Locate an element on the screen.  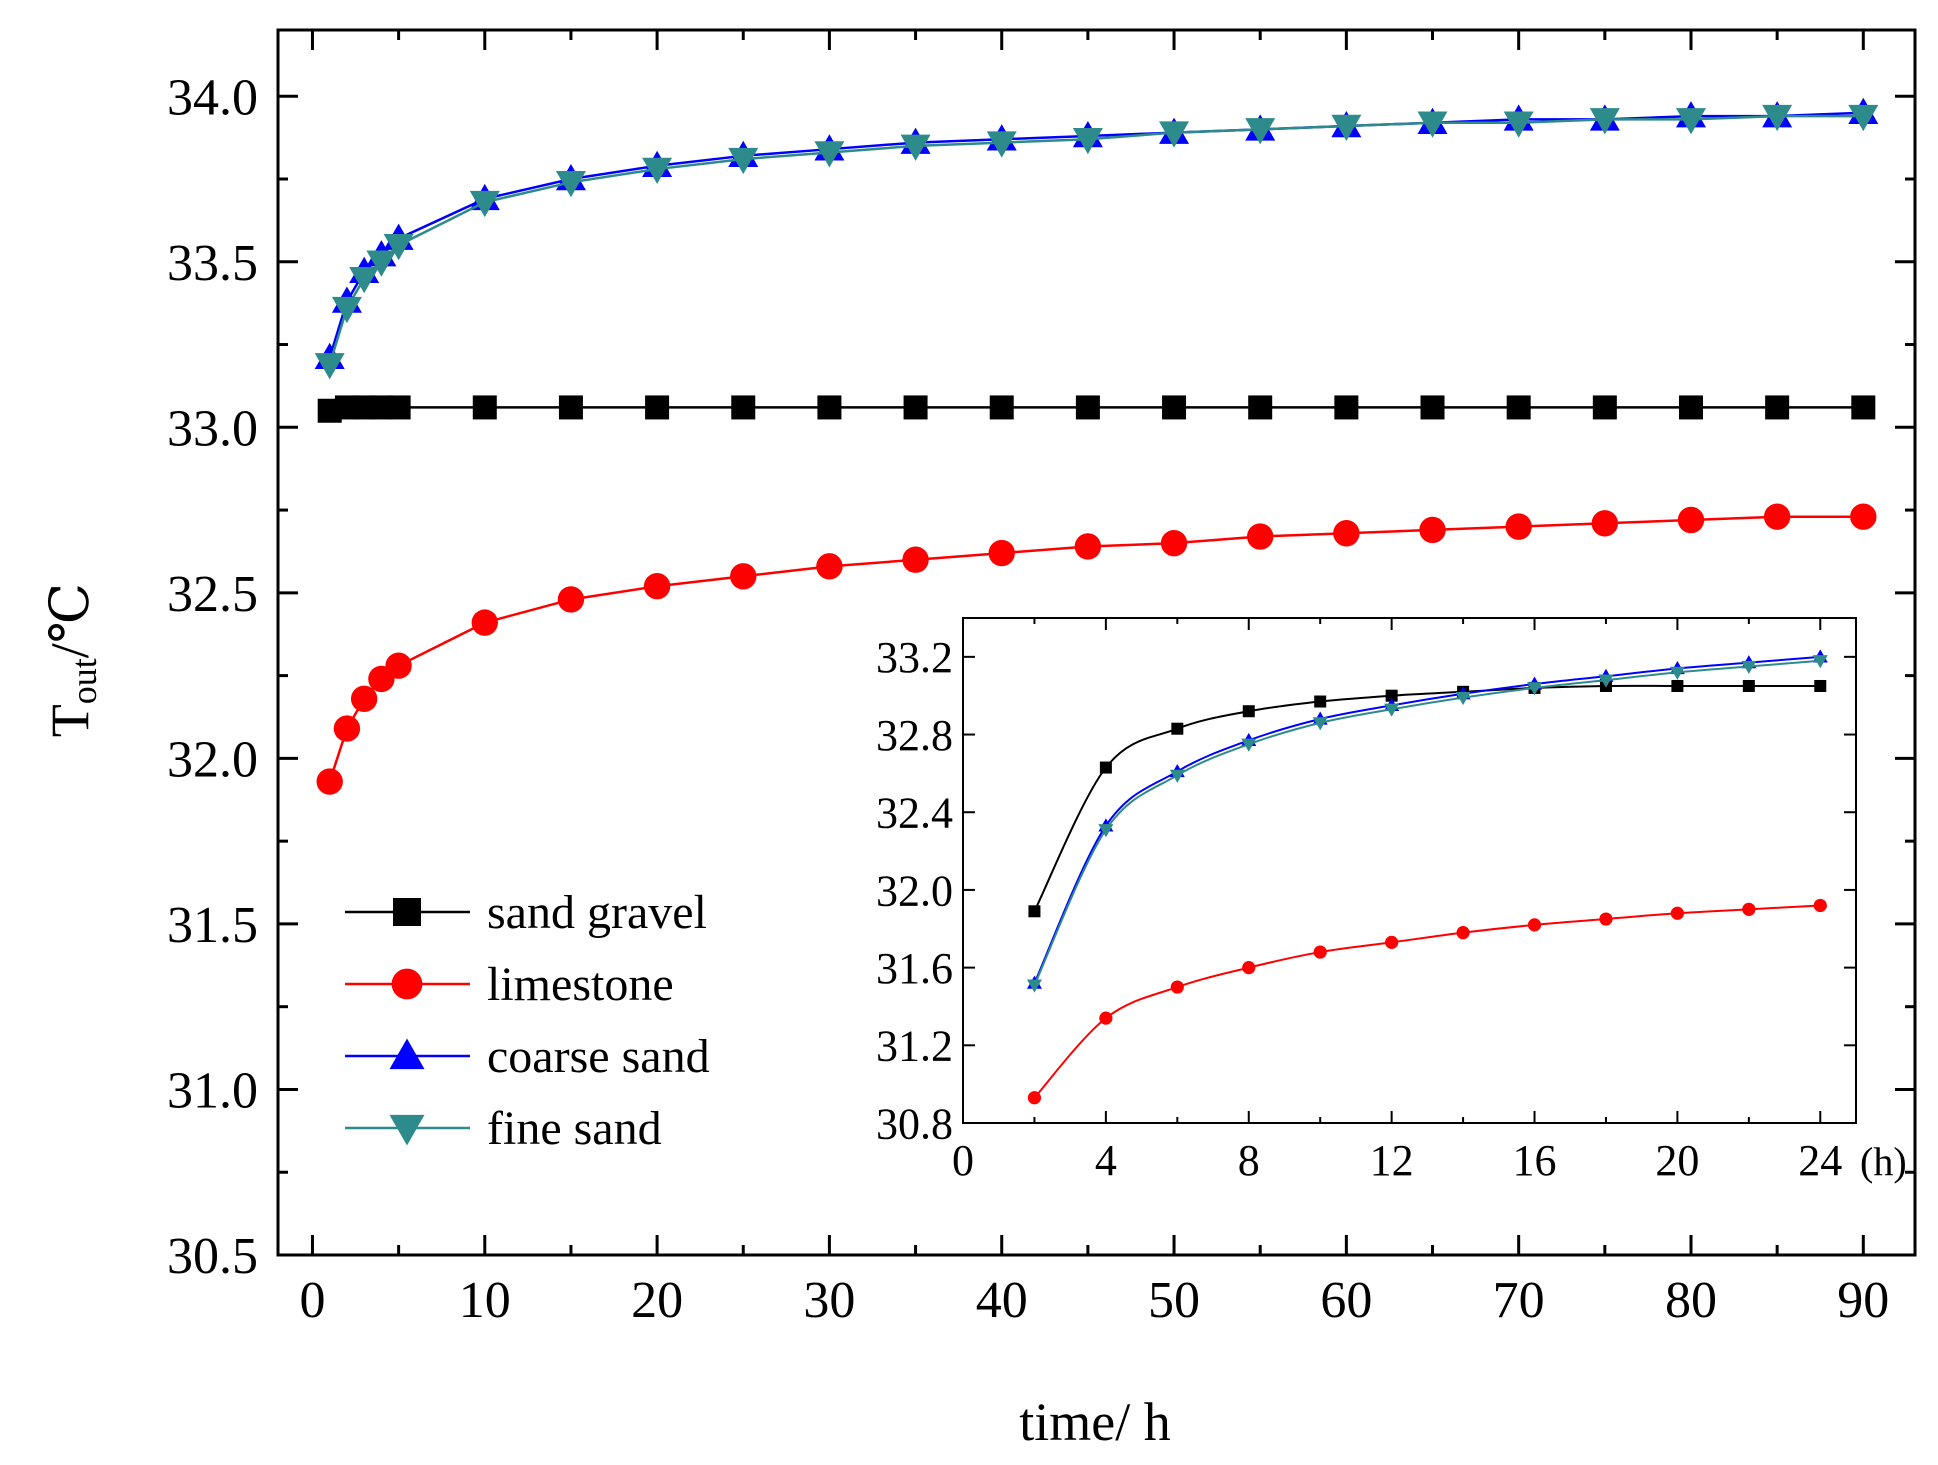
inset-y-tick-label: 32.8 is located at coordinates (914, 735).